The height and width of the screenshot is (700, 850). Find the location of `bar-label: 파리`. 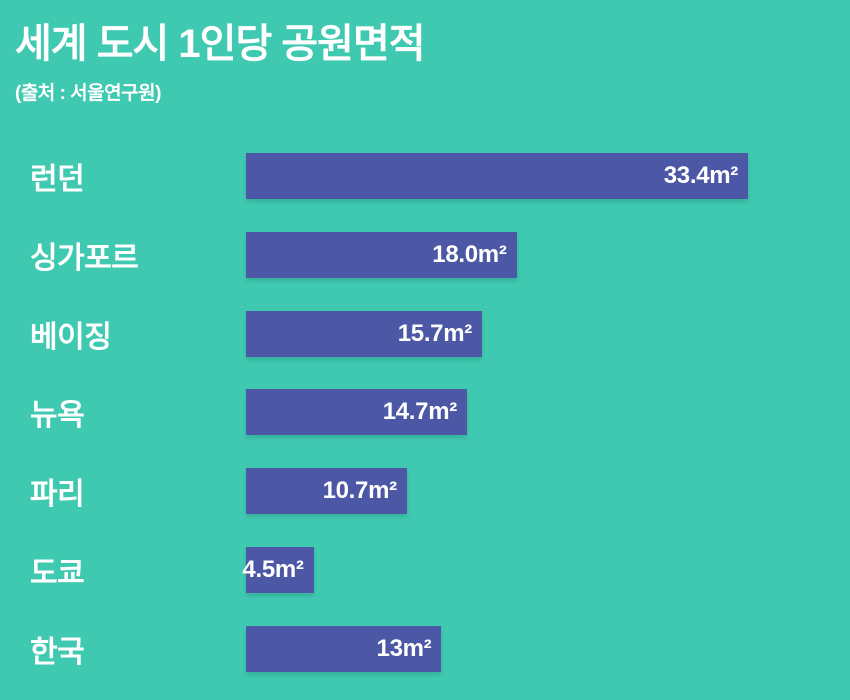

bar-label: 파리 is located at coordinates (57, 495).